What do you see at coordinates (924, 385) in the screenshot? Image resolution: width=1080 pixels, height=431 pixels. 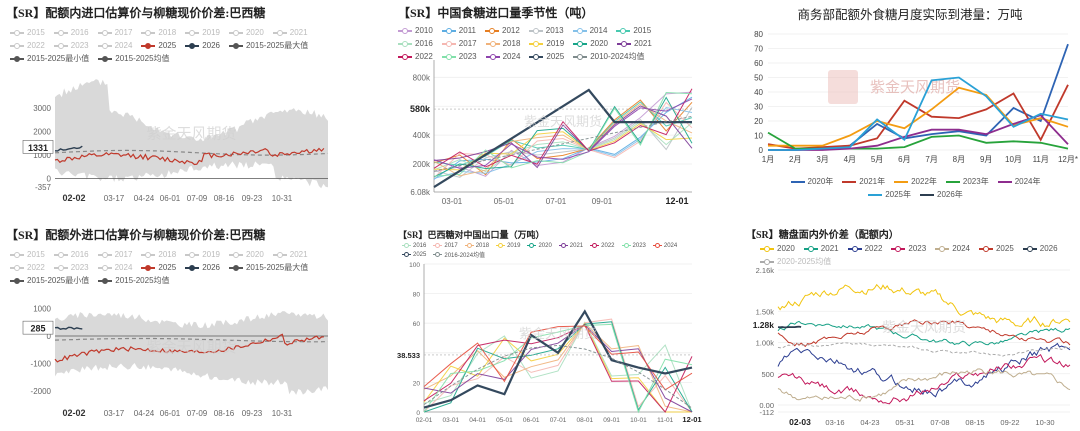 I see `series-2024-line` at bounding box center [924, 385].